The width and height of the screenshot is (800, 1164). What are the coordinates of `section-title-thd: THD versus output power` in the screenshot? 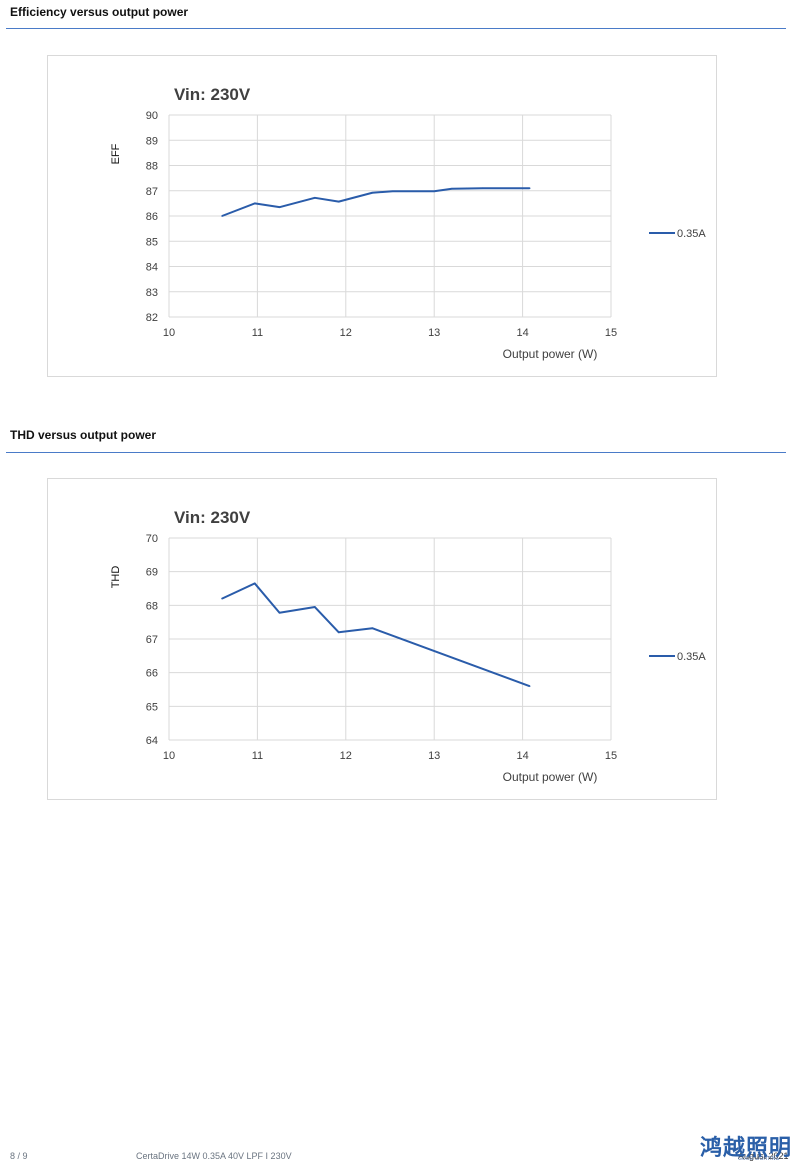 It's located at (83, 435).